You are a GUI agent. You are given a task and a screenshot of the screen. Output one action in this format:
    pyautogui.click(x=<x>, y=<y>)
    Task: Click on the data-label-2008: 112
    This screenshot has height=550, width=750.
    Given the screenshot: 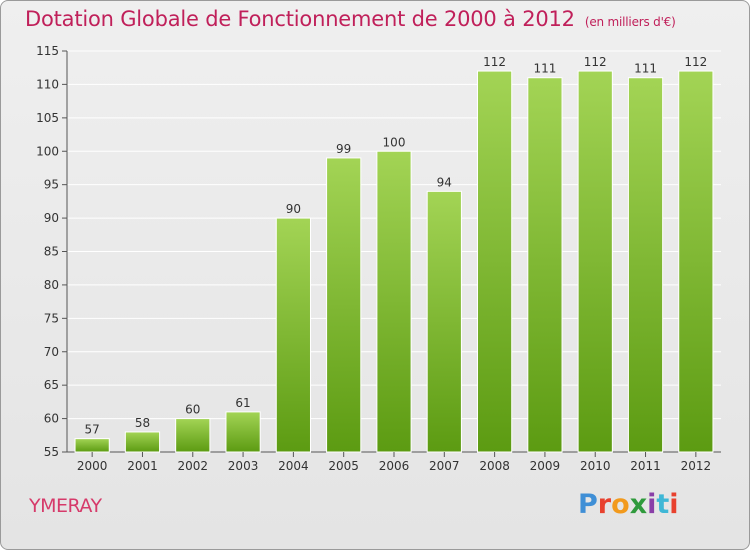 What is the action you would take?
    pyautogui.click(x=494, y=62)
    